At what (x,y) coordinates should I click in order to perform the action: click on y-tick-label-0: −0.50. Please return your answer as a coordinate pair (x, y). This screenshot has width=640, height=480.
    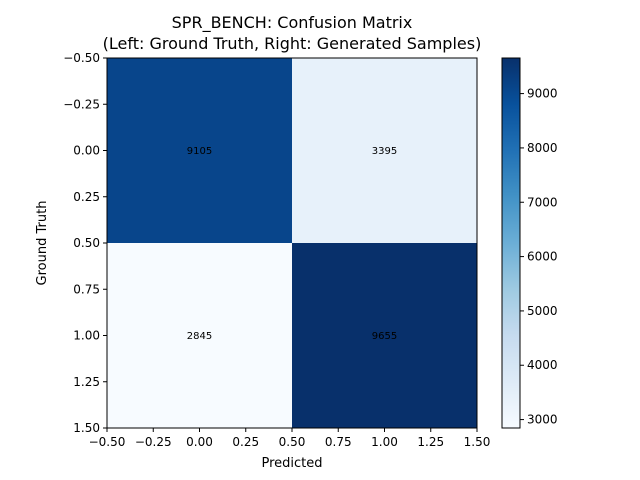
    Looking at the image, I should click on (81, 58).